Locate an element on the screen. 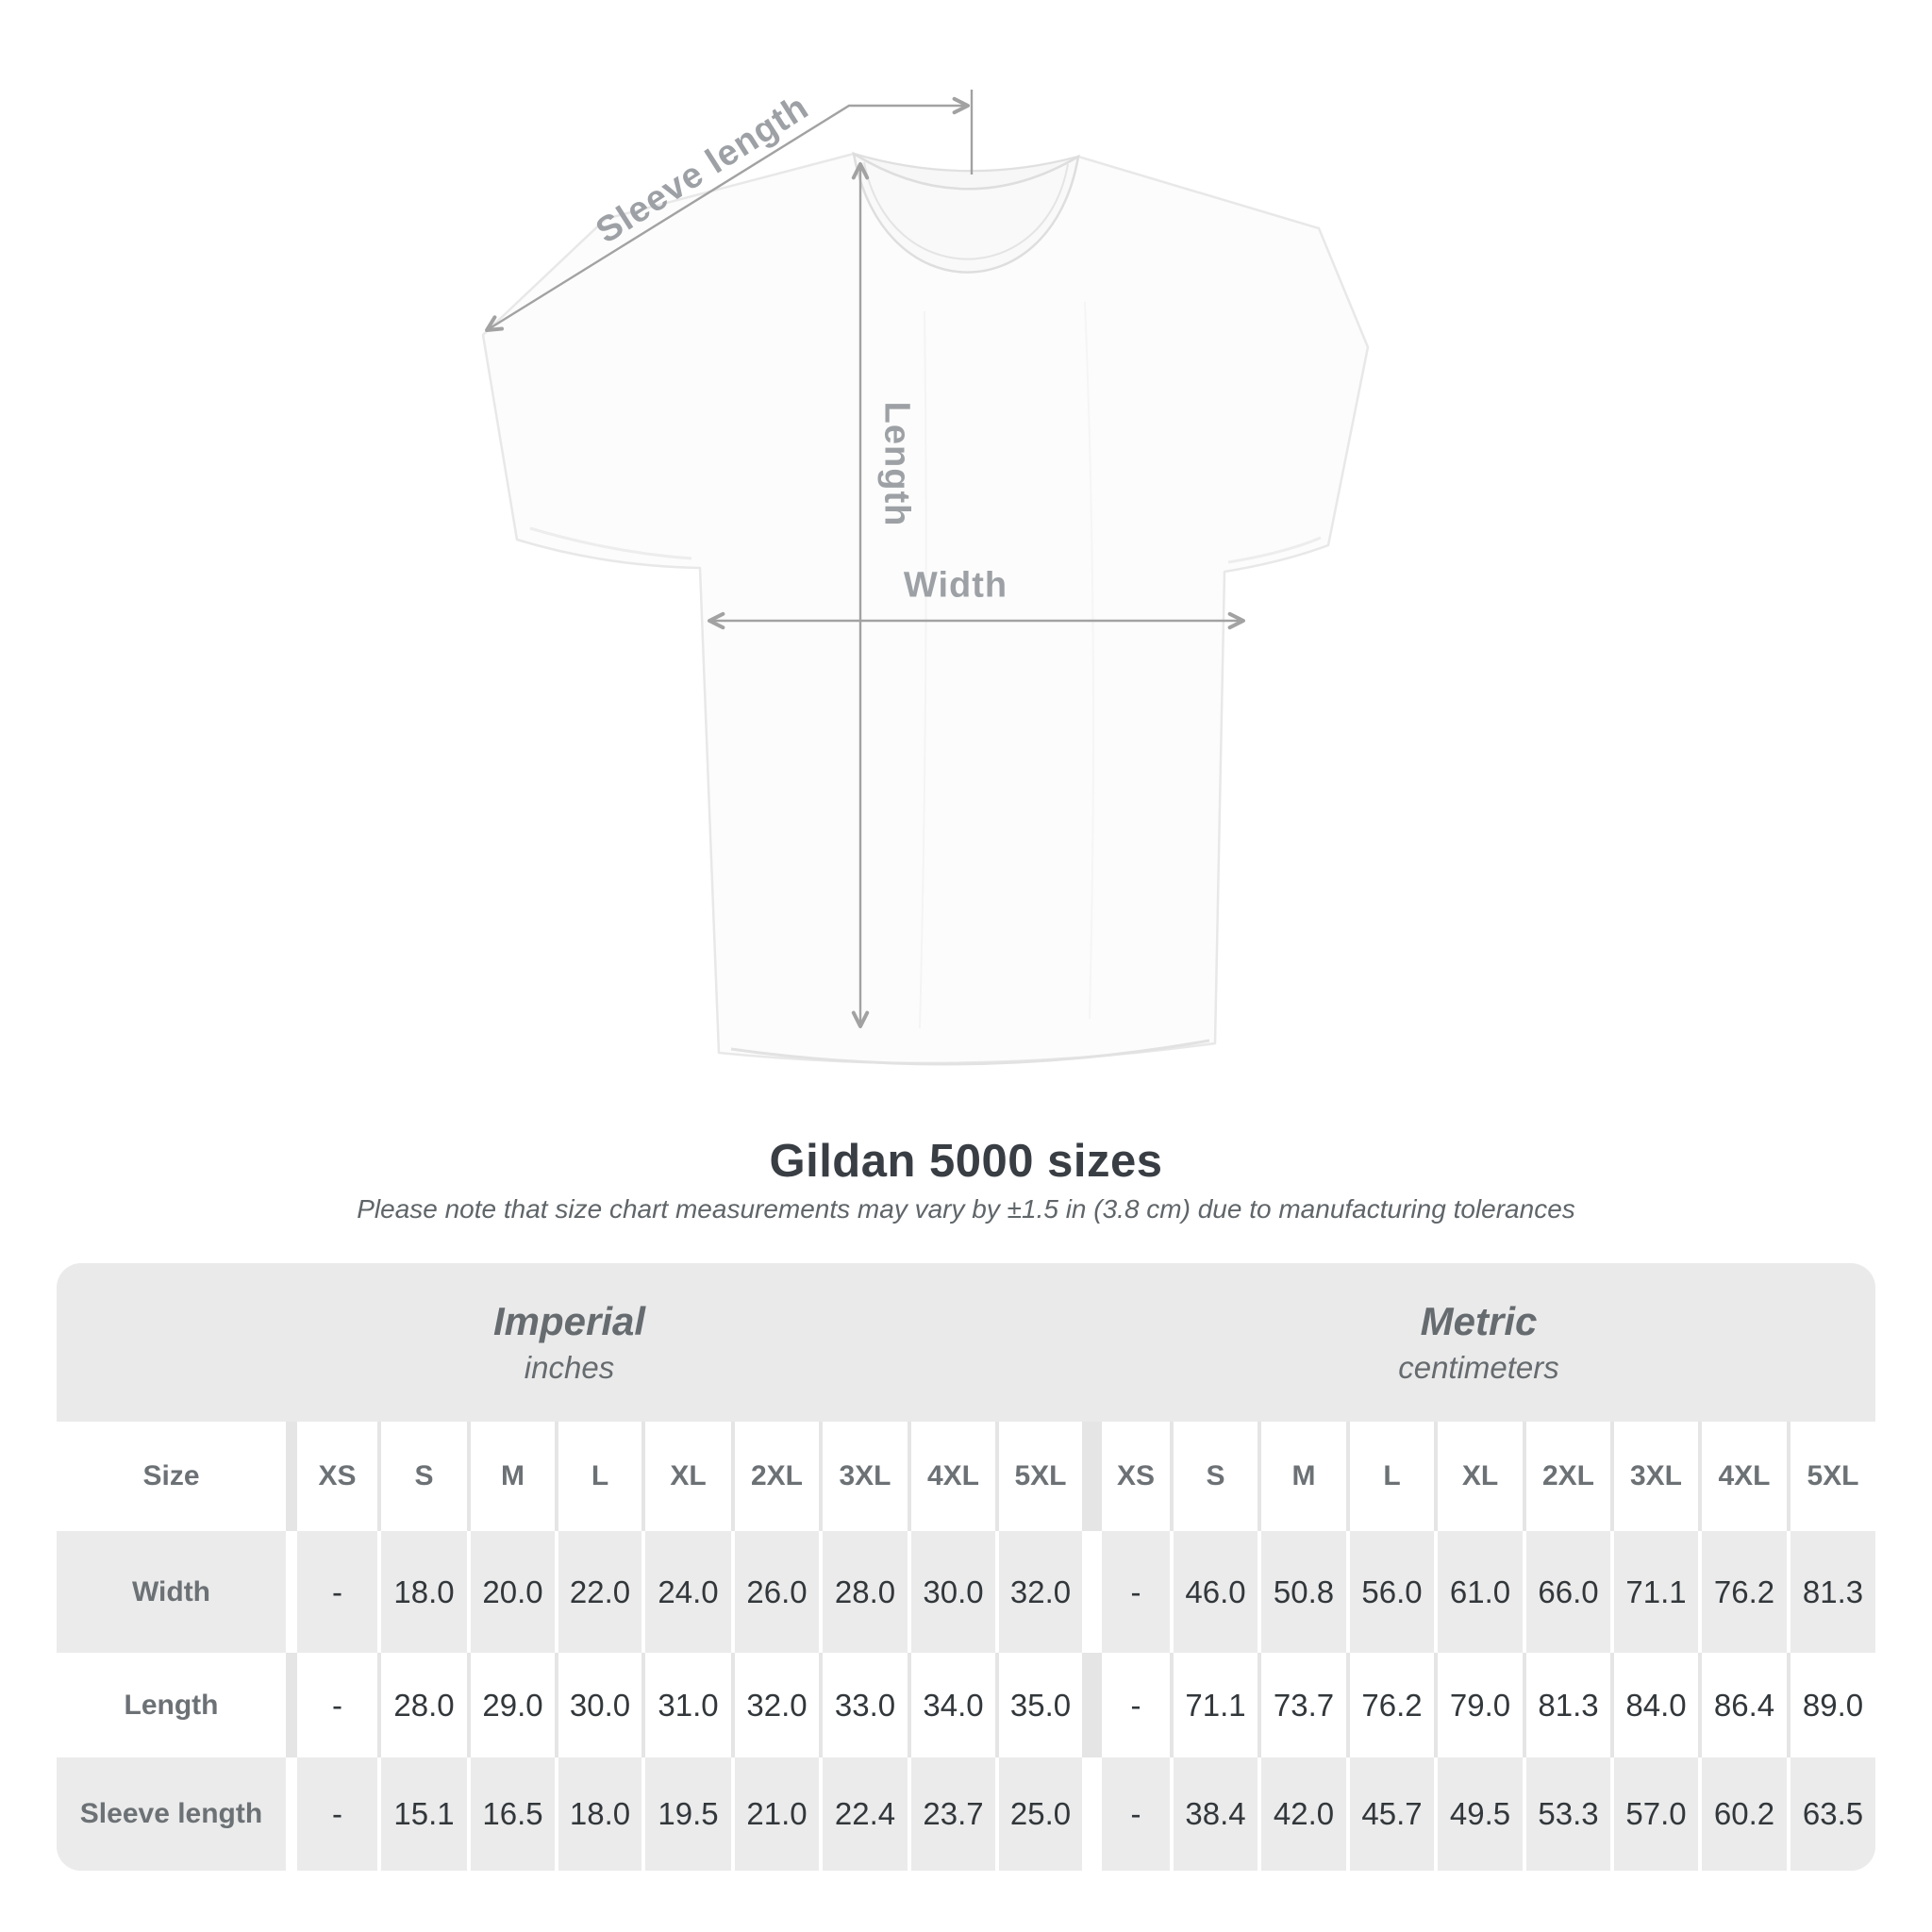  measurement-cell-imperial: 31.0 is located at coordinates (686, 1705).